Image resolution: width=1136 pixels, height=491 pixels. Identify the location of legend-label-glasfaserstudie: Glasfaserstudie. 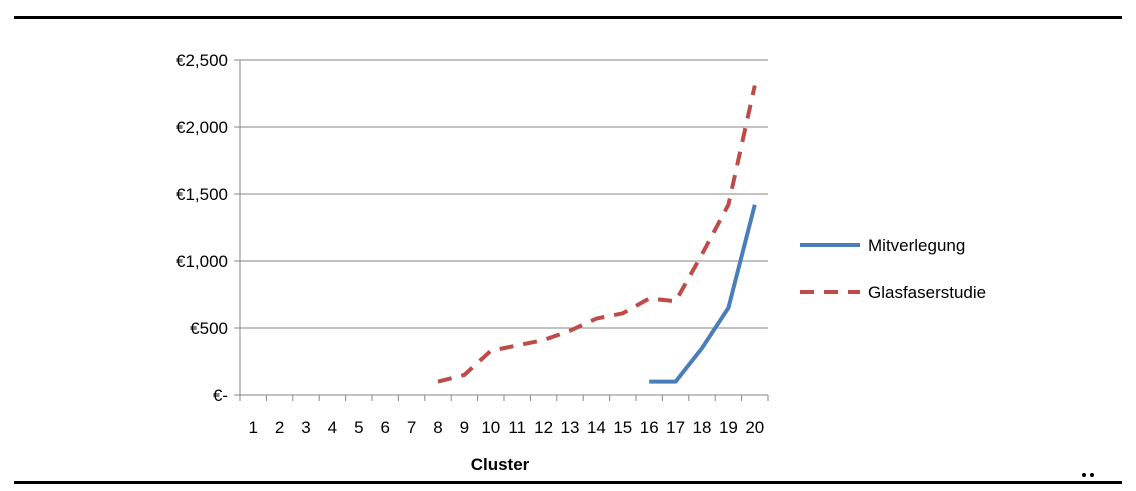
(927, 292).